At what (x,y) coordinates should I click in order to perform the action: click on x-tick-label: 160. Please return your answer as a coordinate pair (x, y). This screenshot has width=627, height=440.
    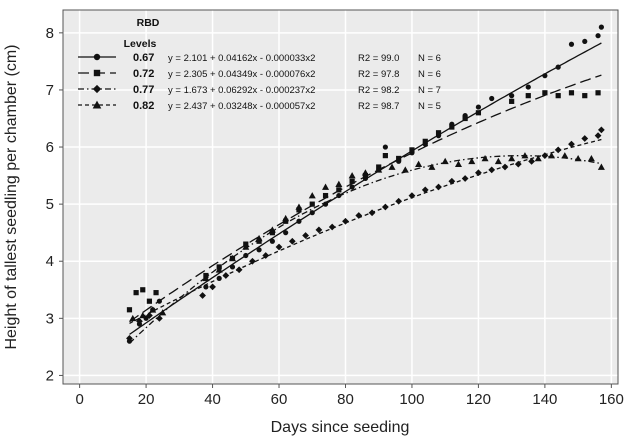
    Looking at the image, I should click on (611, 399).